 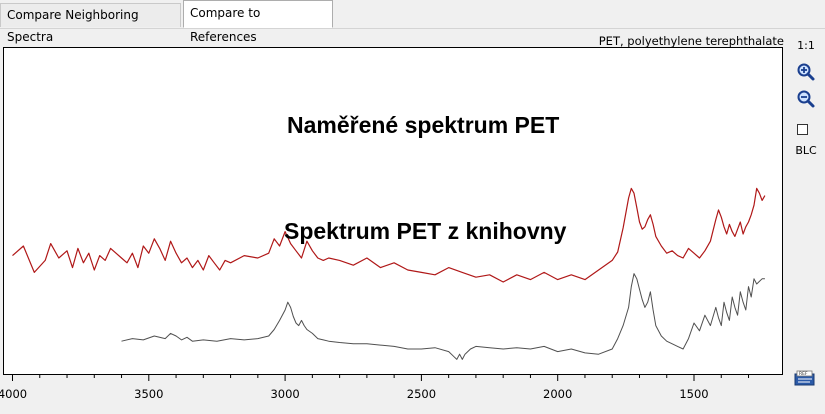 What do you see at coordinates (803, 374) in the screenshot?
I see `svg-text: REF` at bounding box center [803, 374].